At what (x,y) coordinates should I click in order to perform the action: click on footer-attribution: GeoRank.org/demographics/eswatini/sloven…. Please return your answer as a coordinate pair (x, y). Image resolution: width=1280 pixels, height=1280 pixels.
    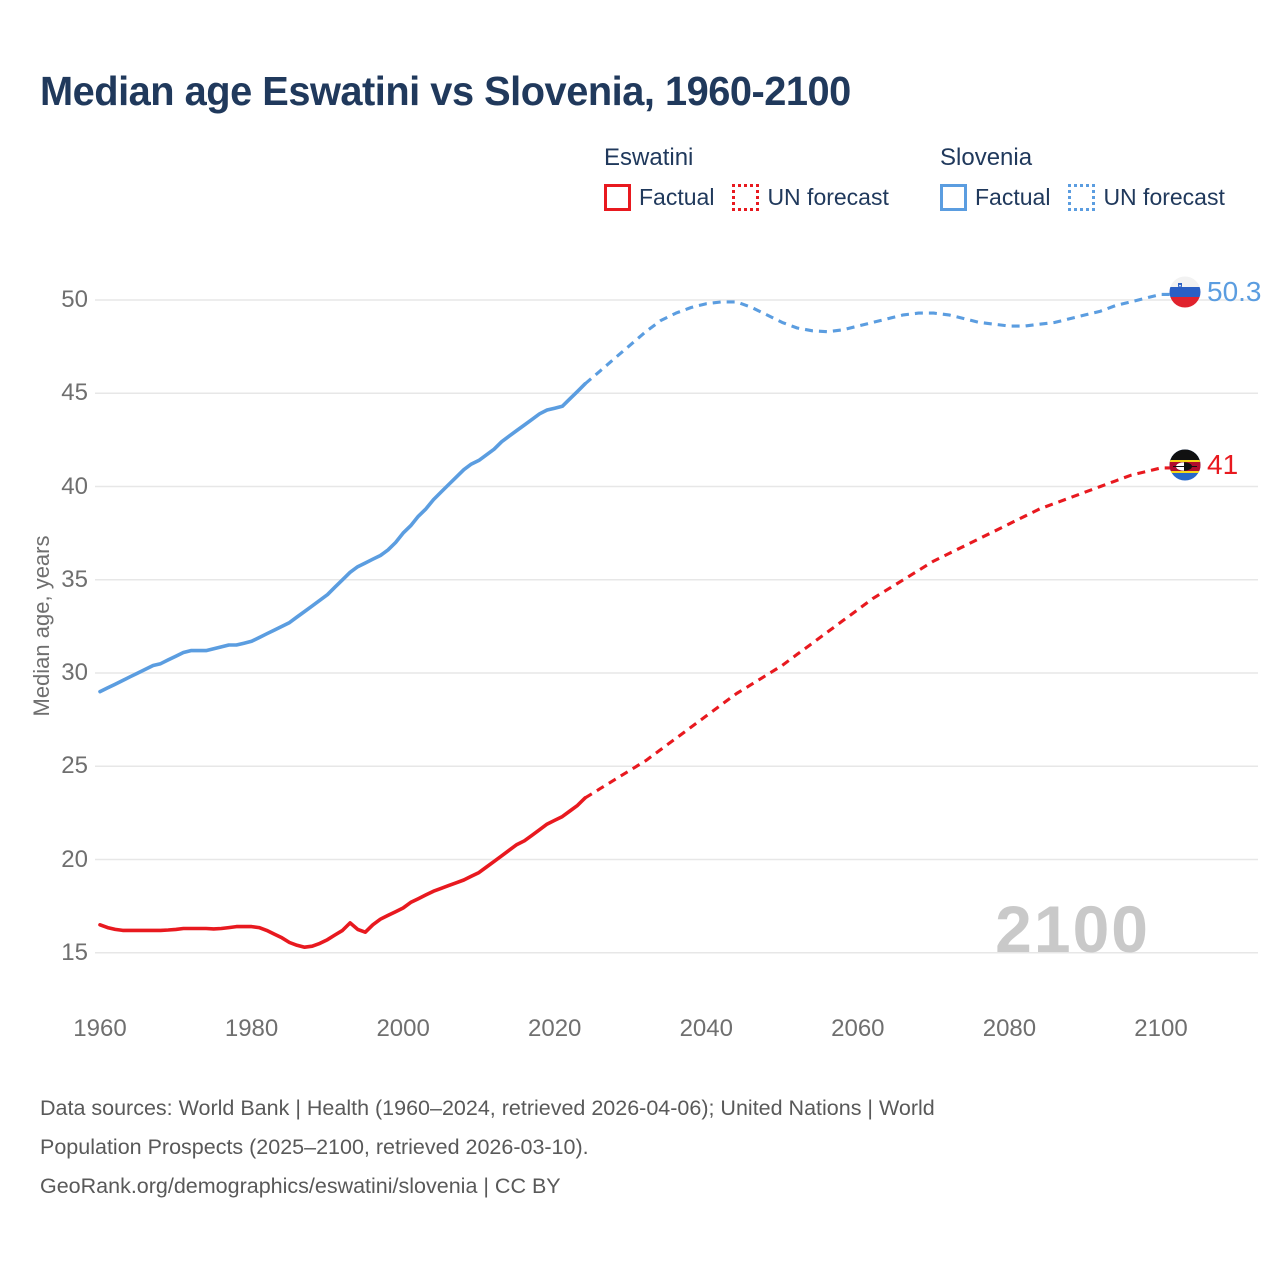
    Looking at the image, I should click on (300, 1186).